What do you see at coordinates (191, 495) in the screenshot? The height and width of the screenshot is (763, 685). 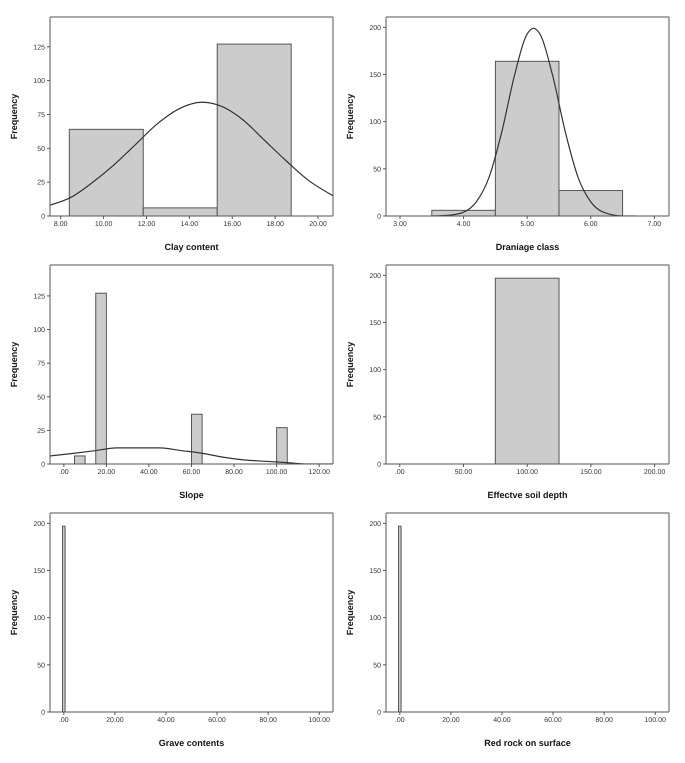 I see `x-axis-title: Slope` at bounding box center [191, 495].